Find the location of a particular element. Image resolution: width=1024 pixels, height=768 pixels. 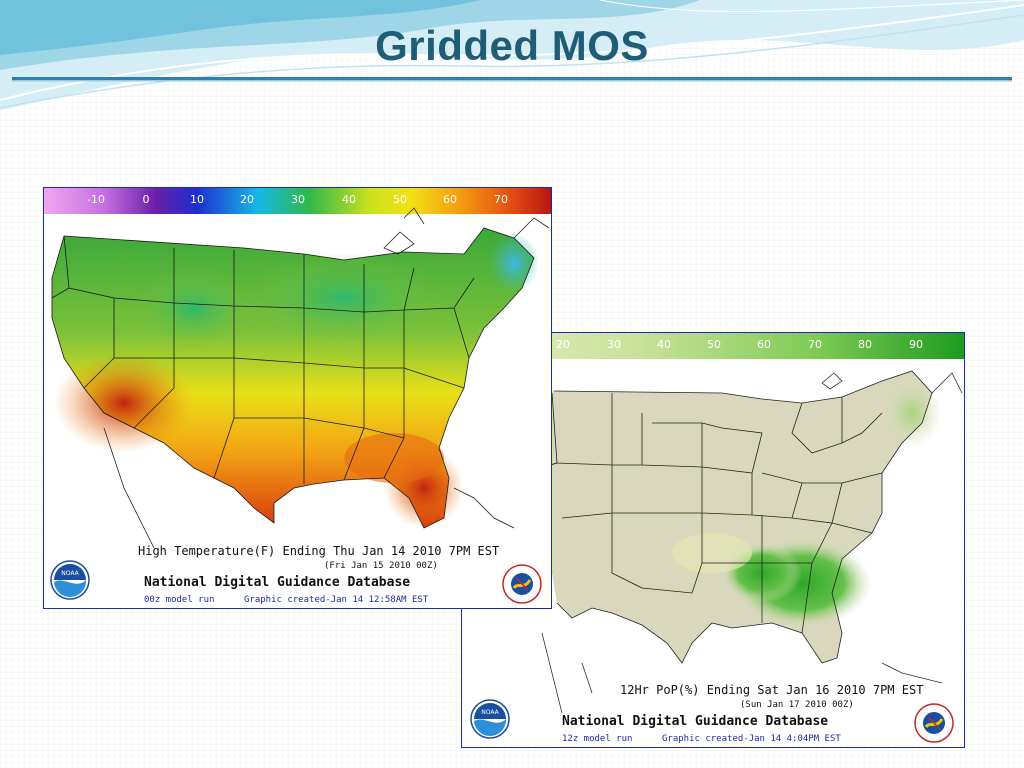

temp-database-name: National Digital Guidance Database is located at coordinates (277, 582).